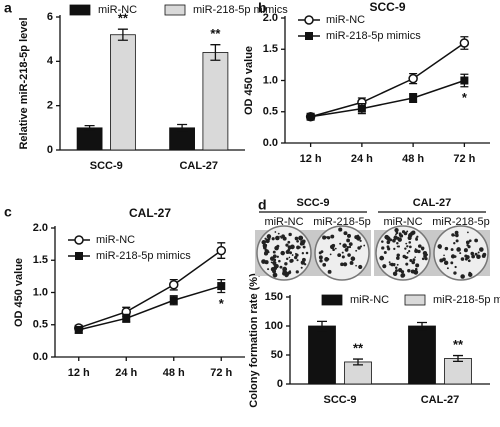 Image resolution: width=500 pixels, height=427 pixels. I want to click on panel-label: b, so click(262, 8).